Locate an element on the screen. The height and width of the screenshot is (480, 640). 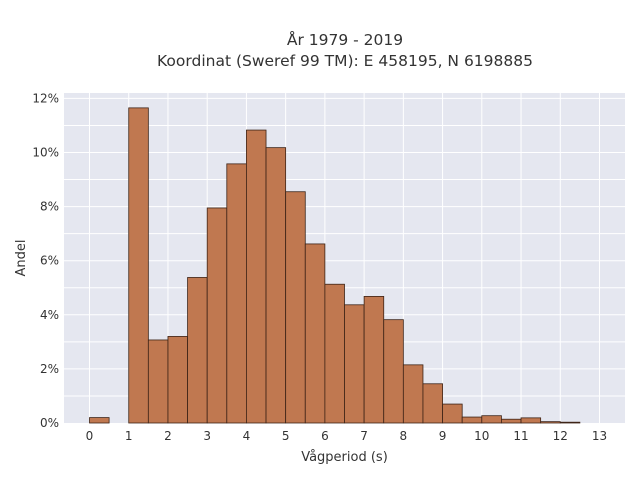
y-tick-label: 4% is located at coordinates (49, 315).